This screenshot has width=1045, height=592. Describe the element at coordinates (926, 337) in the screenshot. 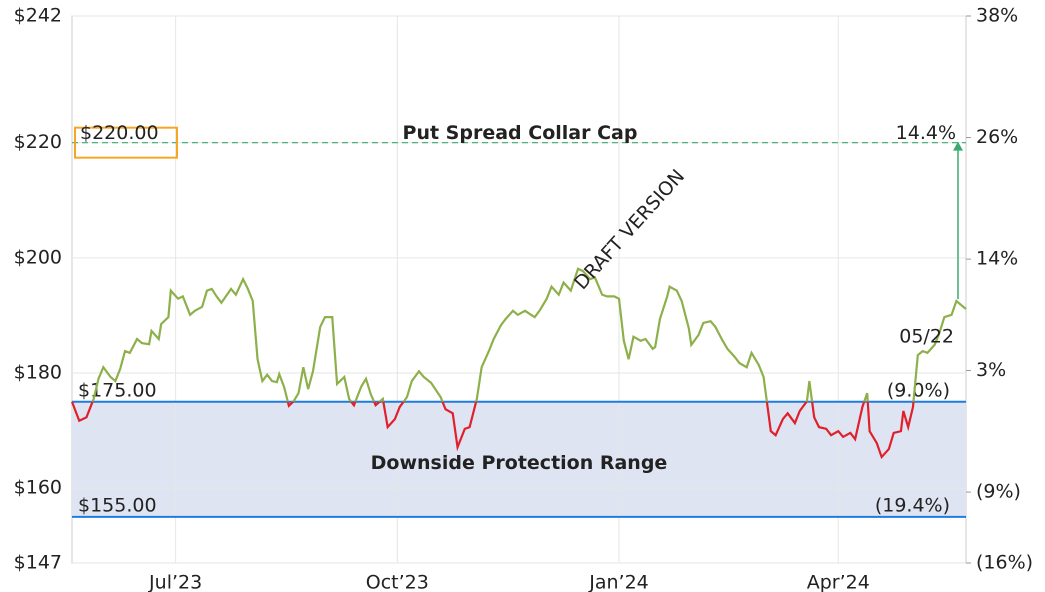

I see `last-date-label: 05/22` at that location.